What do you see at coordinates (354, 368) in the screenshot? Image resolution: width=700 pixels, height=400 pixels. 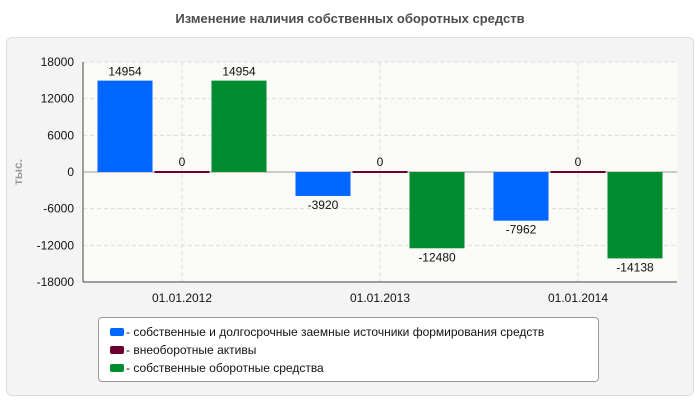 I see `legend-item-working-capital: - собственные оборотные средства` at bounding box center [354, 368].